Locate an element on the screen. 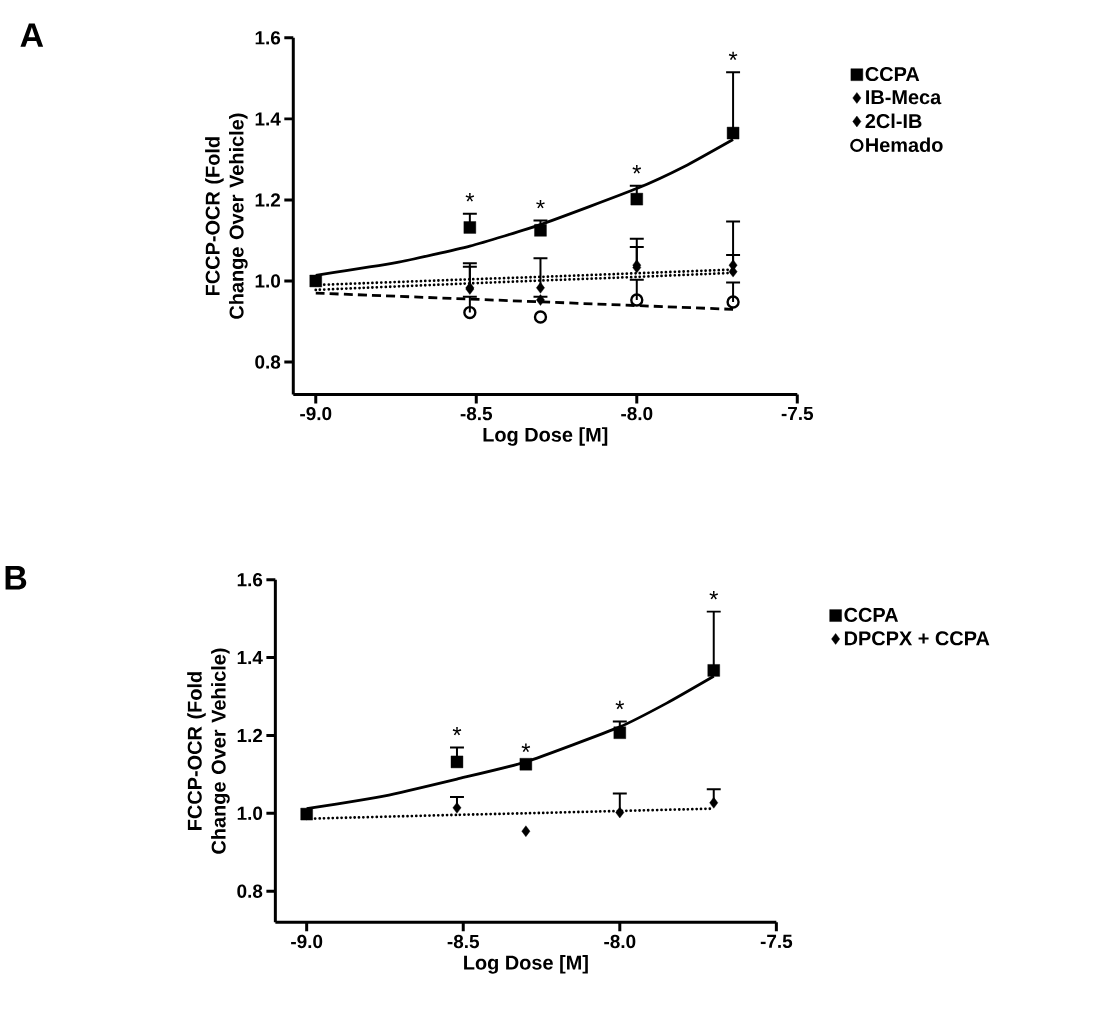 This screenshot has width=1119, height=1021. legend-label: 2Cl-IB is located at coordinates (893, 121).